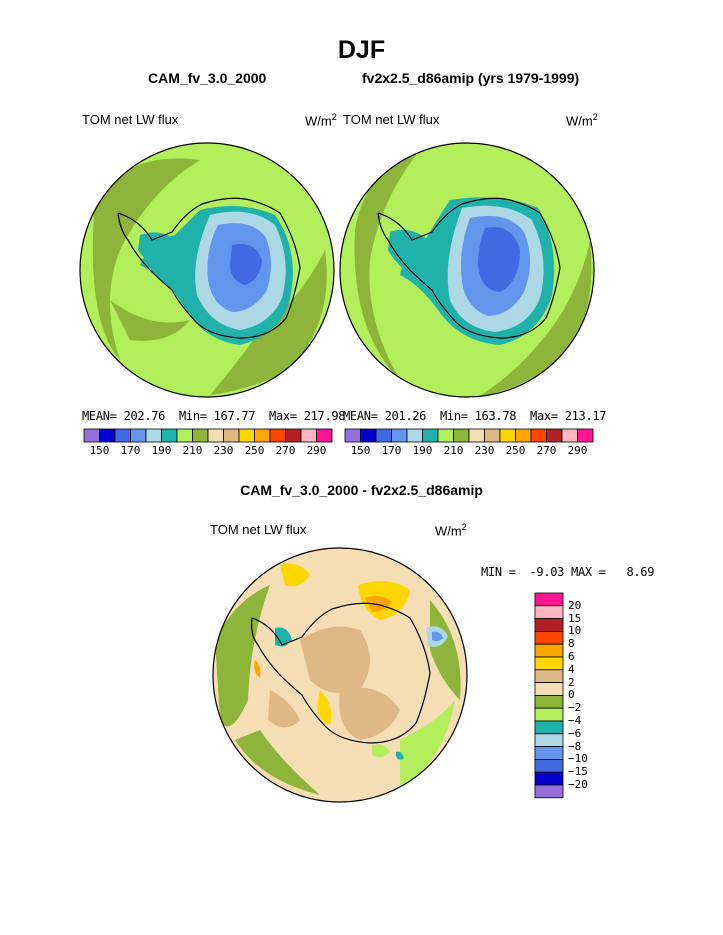 The width and height of the screenshot is (723, 935). Describe the element at coordinates (214, 416) in the screenshot. I see `panel1-stats: MEAN= 202.76 Min= 167.77 Max= 217.98` at that location.